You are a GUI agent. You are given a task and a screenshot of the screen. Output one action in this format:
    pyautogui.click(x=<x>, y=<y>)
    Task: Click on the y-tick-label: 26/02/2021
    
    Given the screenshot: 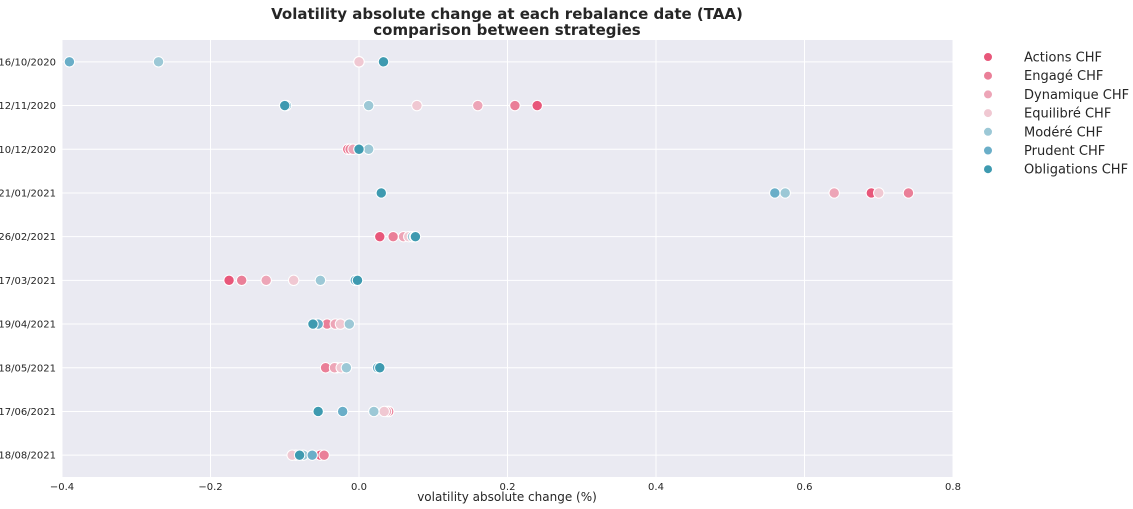 What is the action you would take?
    pyautogui.click(x=28, y=237)
    